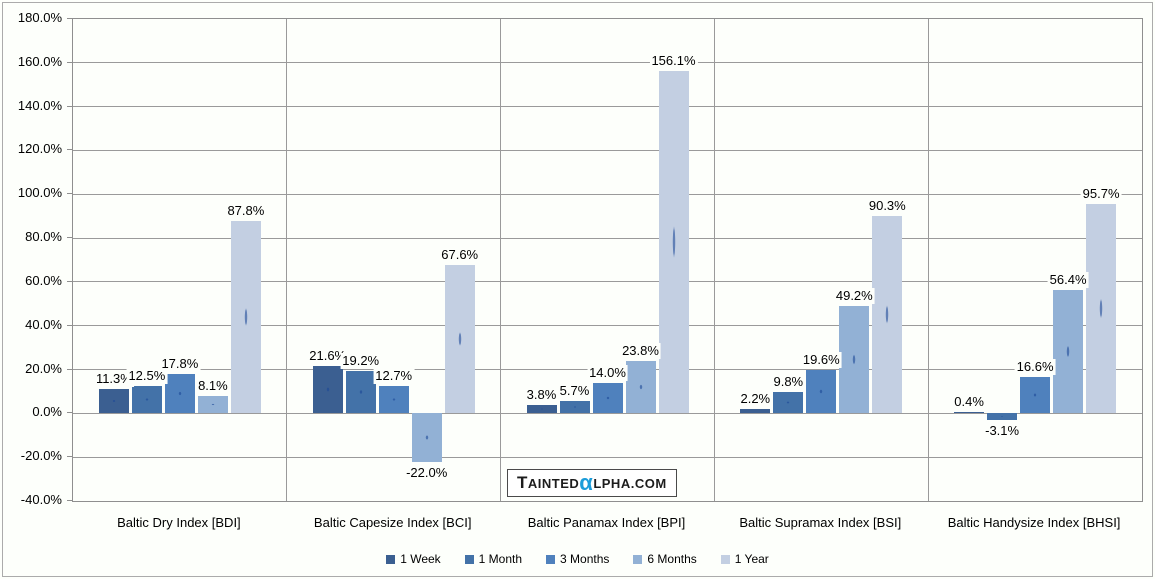 Image resolution: width=1155 pixels, height=579 pixels. Describe the element at coordinates (420, 559) in the screenshot. I see `legend-label: 1 Week` at that location.